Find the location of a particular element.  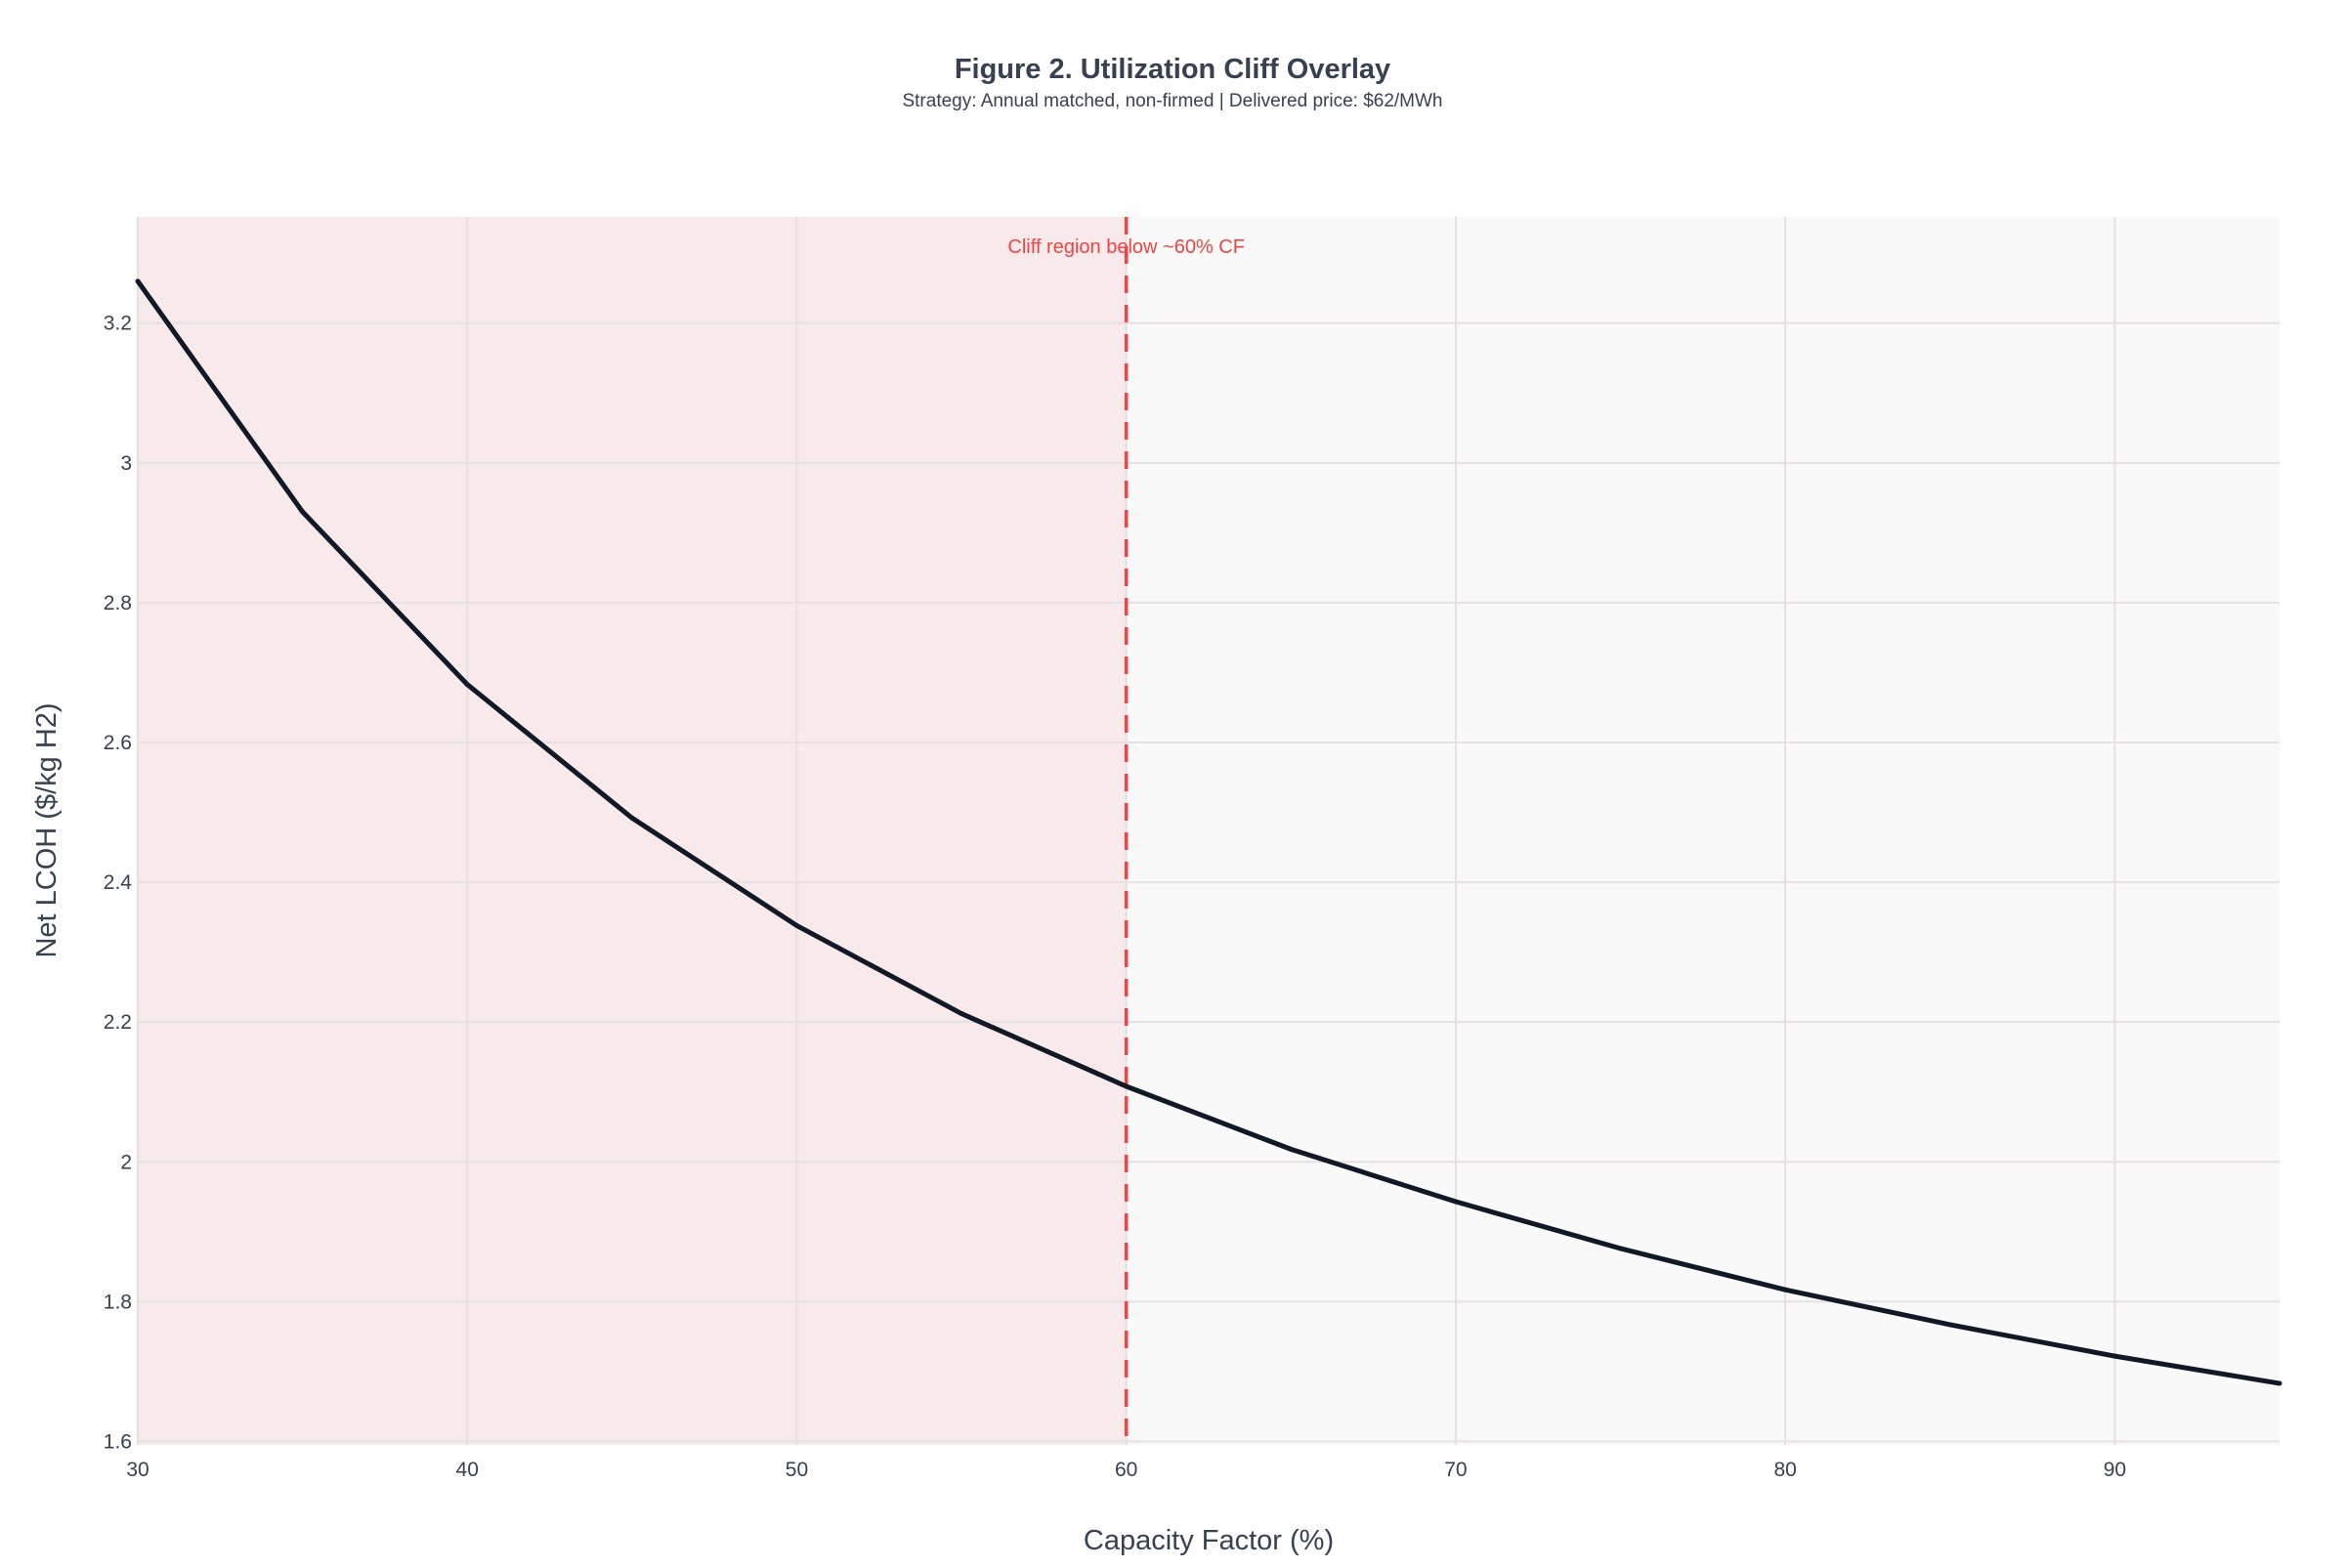

x-axis-title: Capacity Factor (%) is located at coordinates (1209, 1540).